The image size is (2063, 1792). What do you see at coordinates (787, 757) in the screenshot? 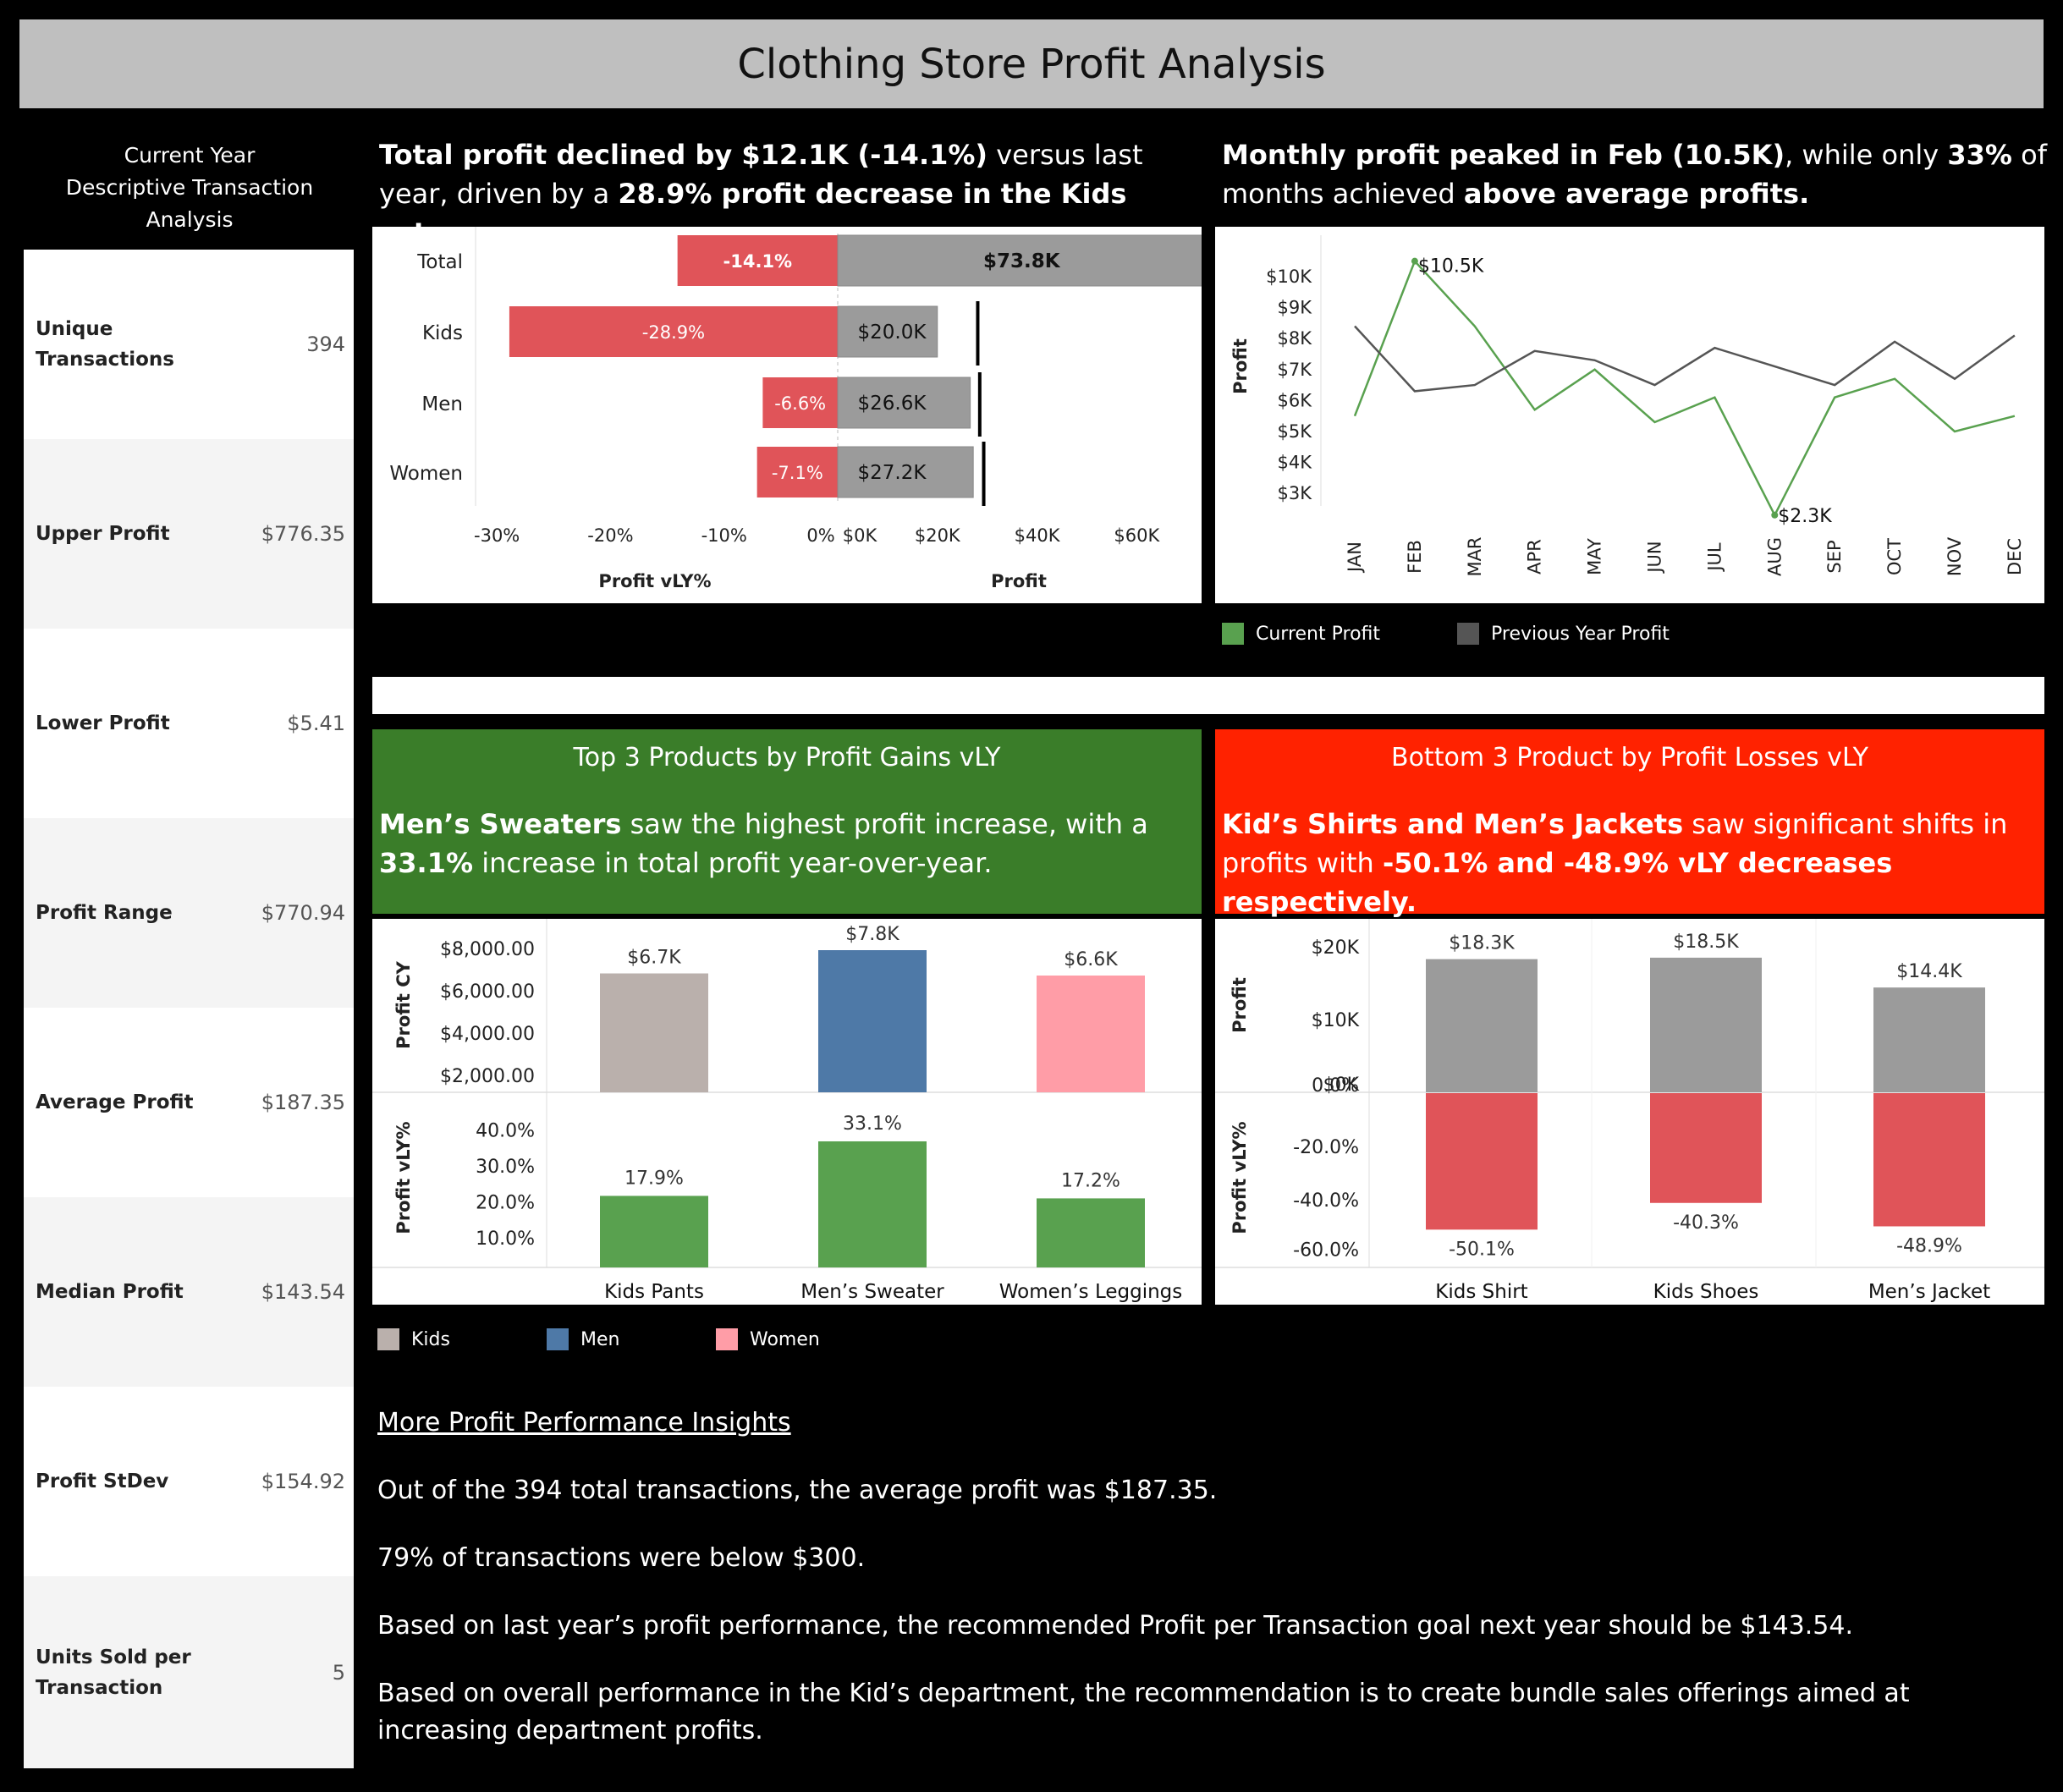
I see `top3-title: Top 3 Products by Profit Gains vLY` at bounding box center [787, 757].